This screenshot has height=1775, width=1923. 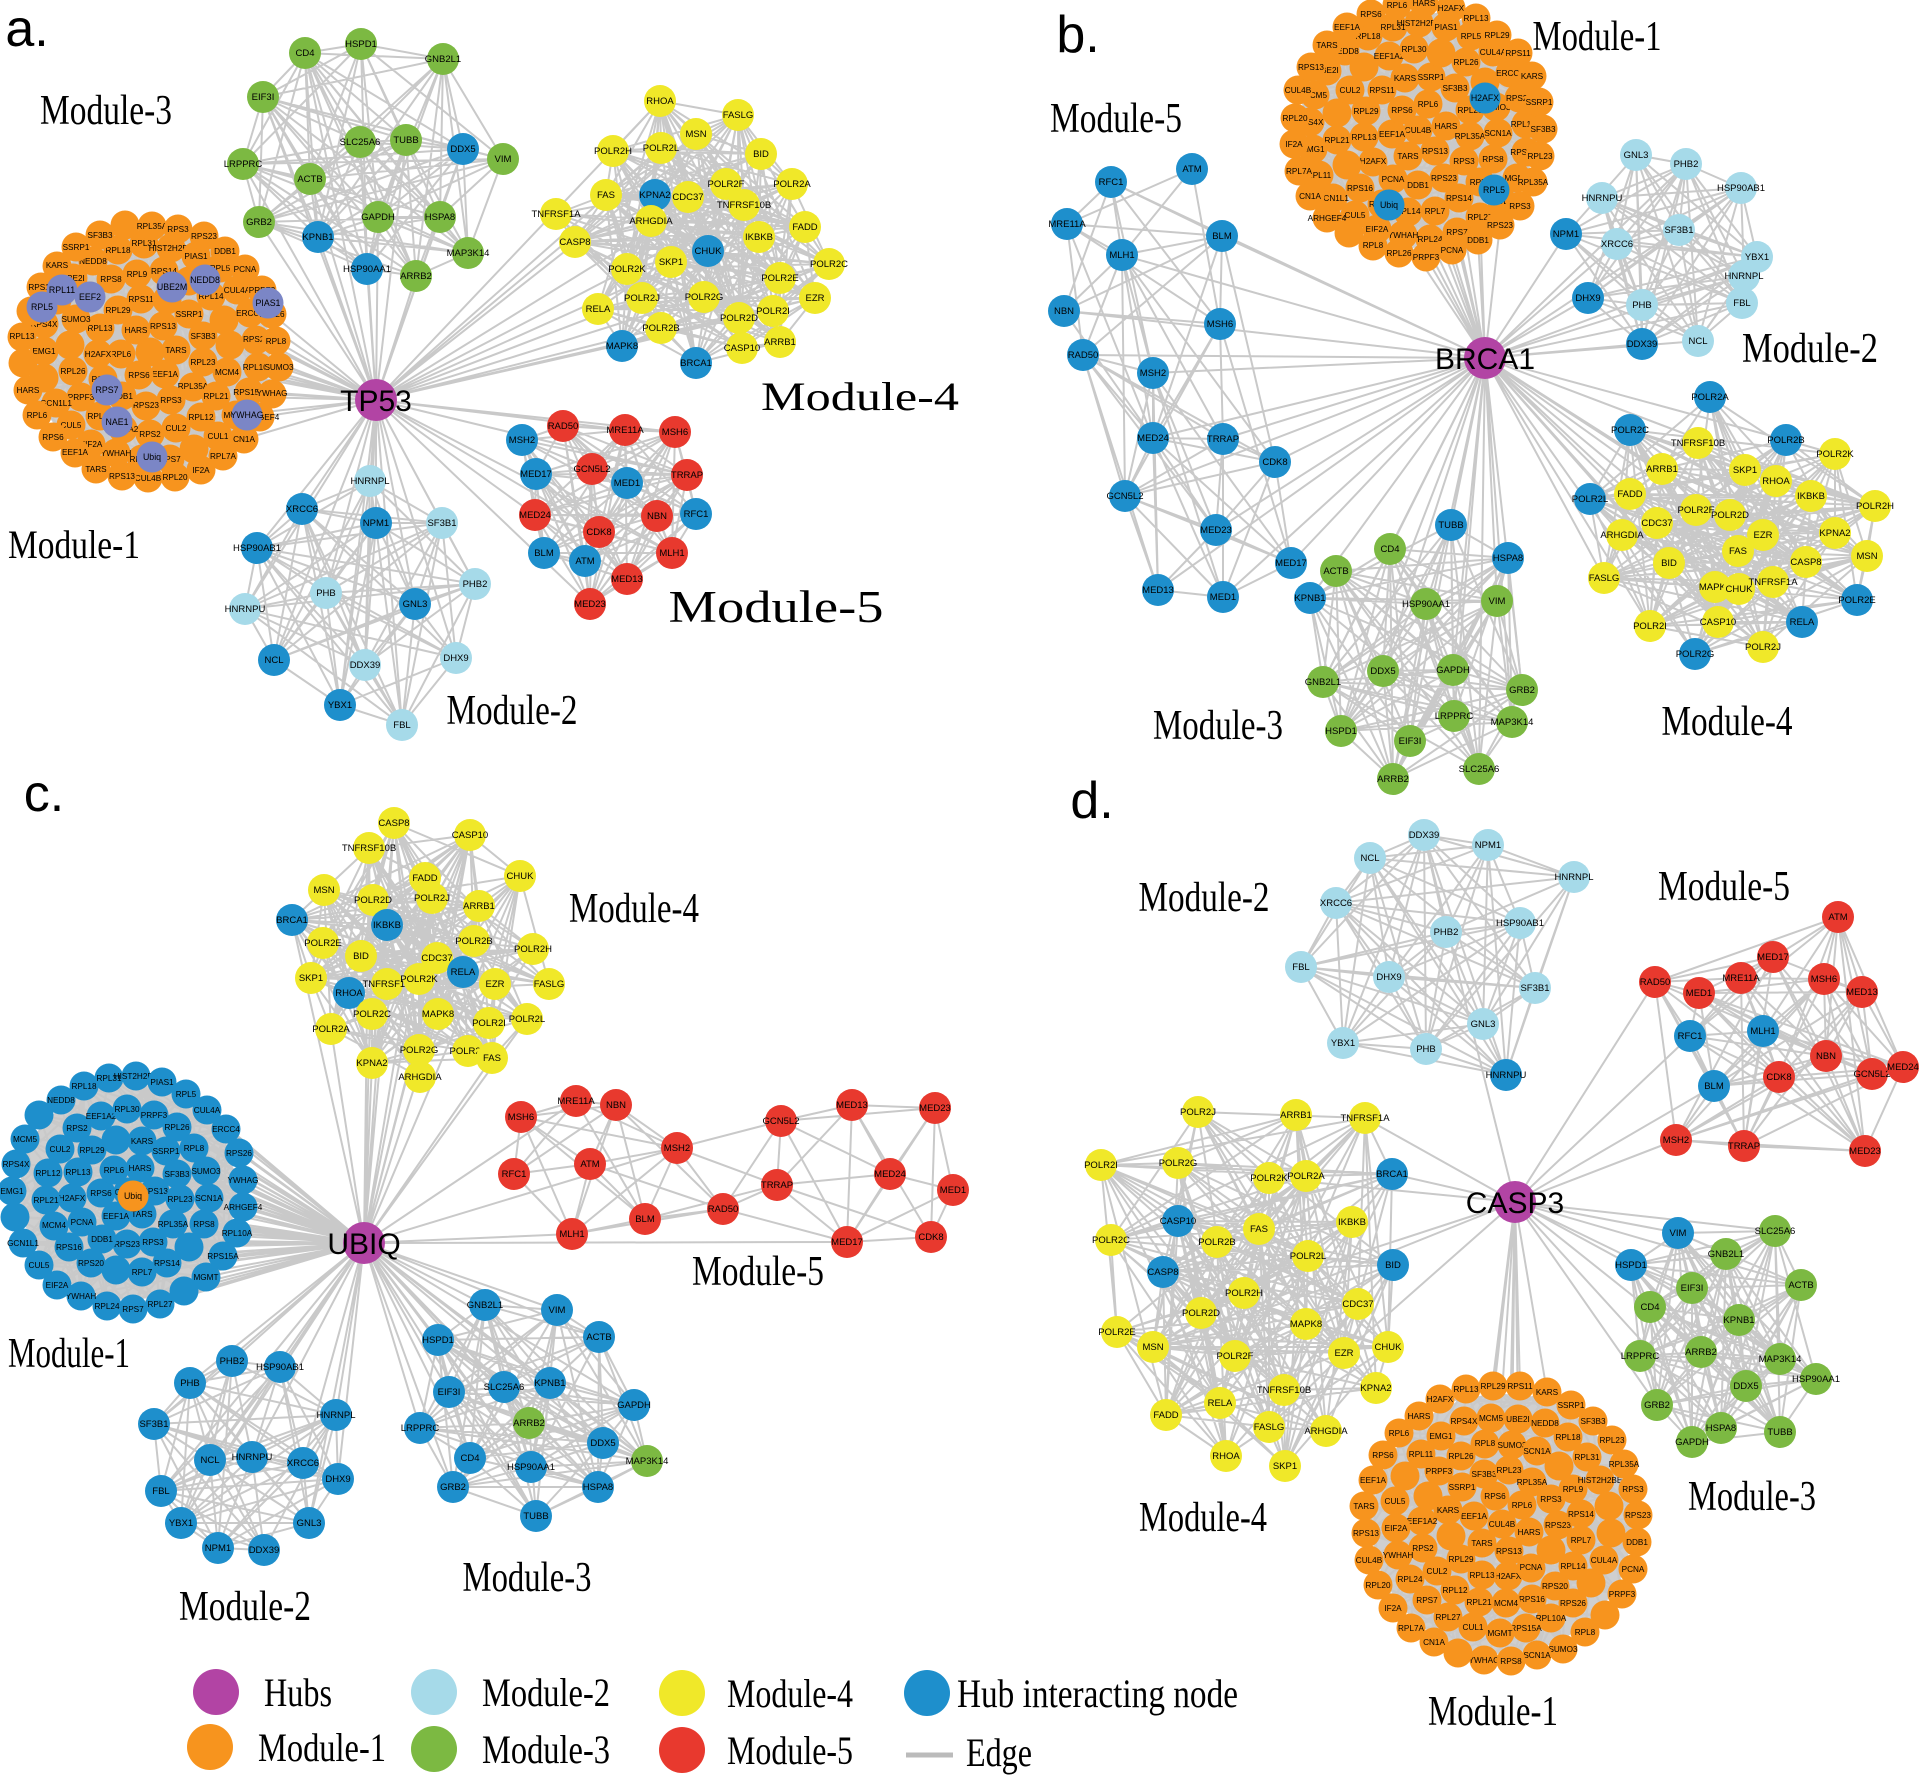 I want to click on svg-text: SF3B3, so click(x=1454, y=88).